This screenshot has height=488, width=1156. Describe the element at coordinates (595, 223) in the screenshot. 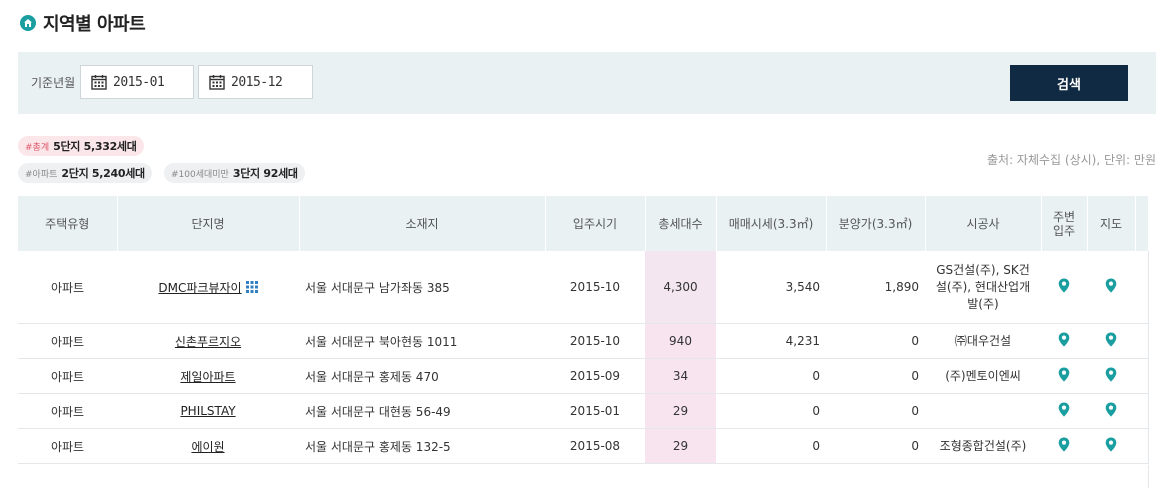

I see `header-move-in: 입주시기` at that location.